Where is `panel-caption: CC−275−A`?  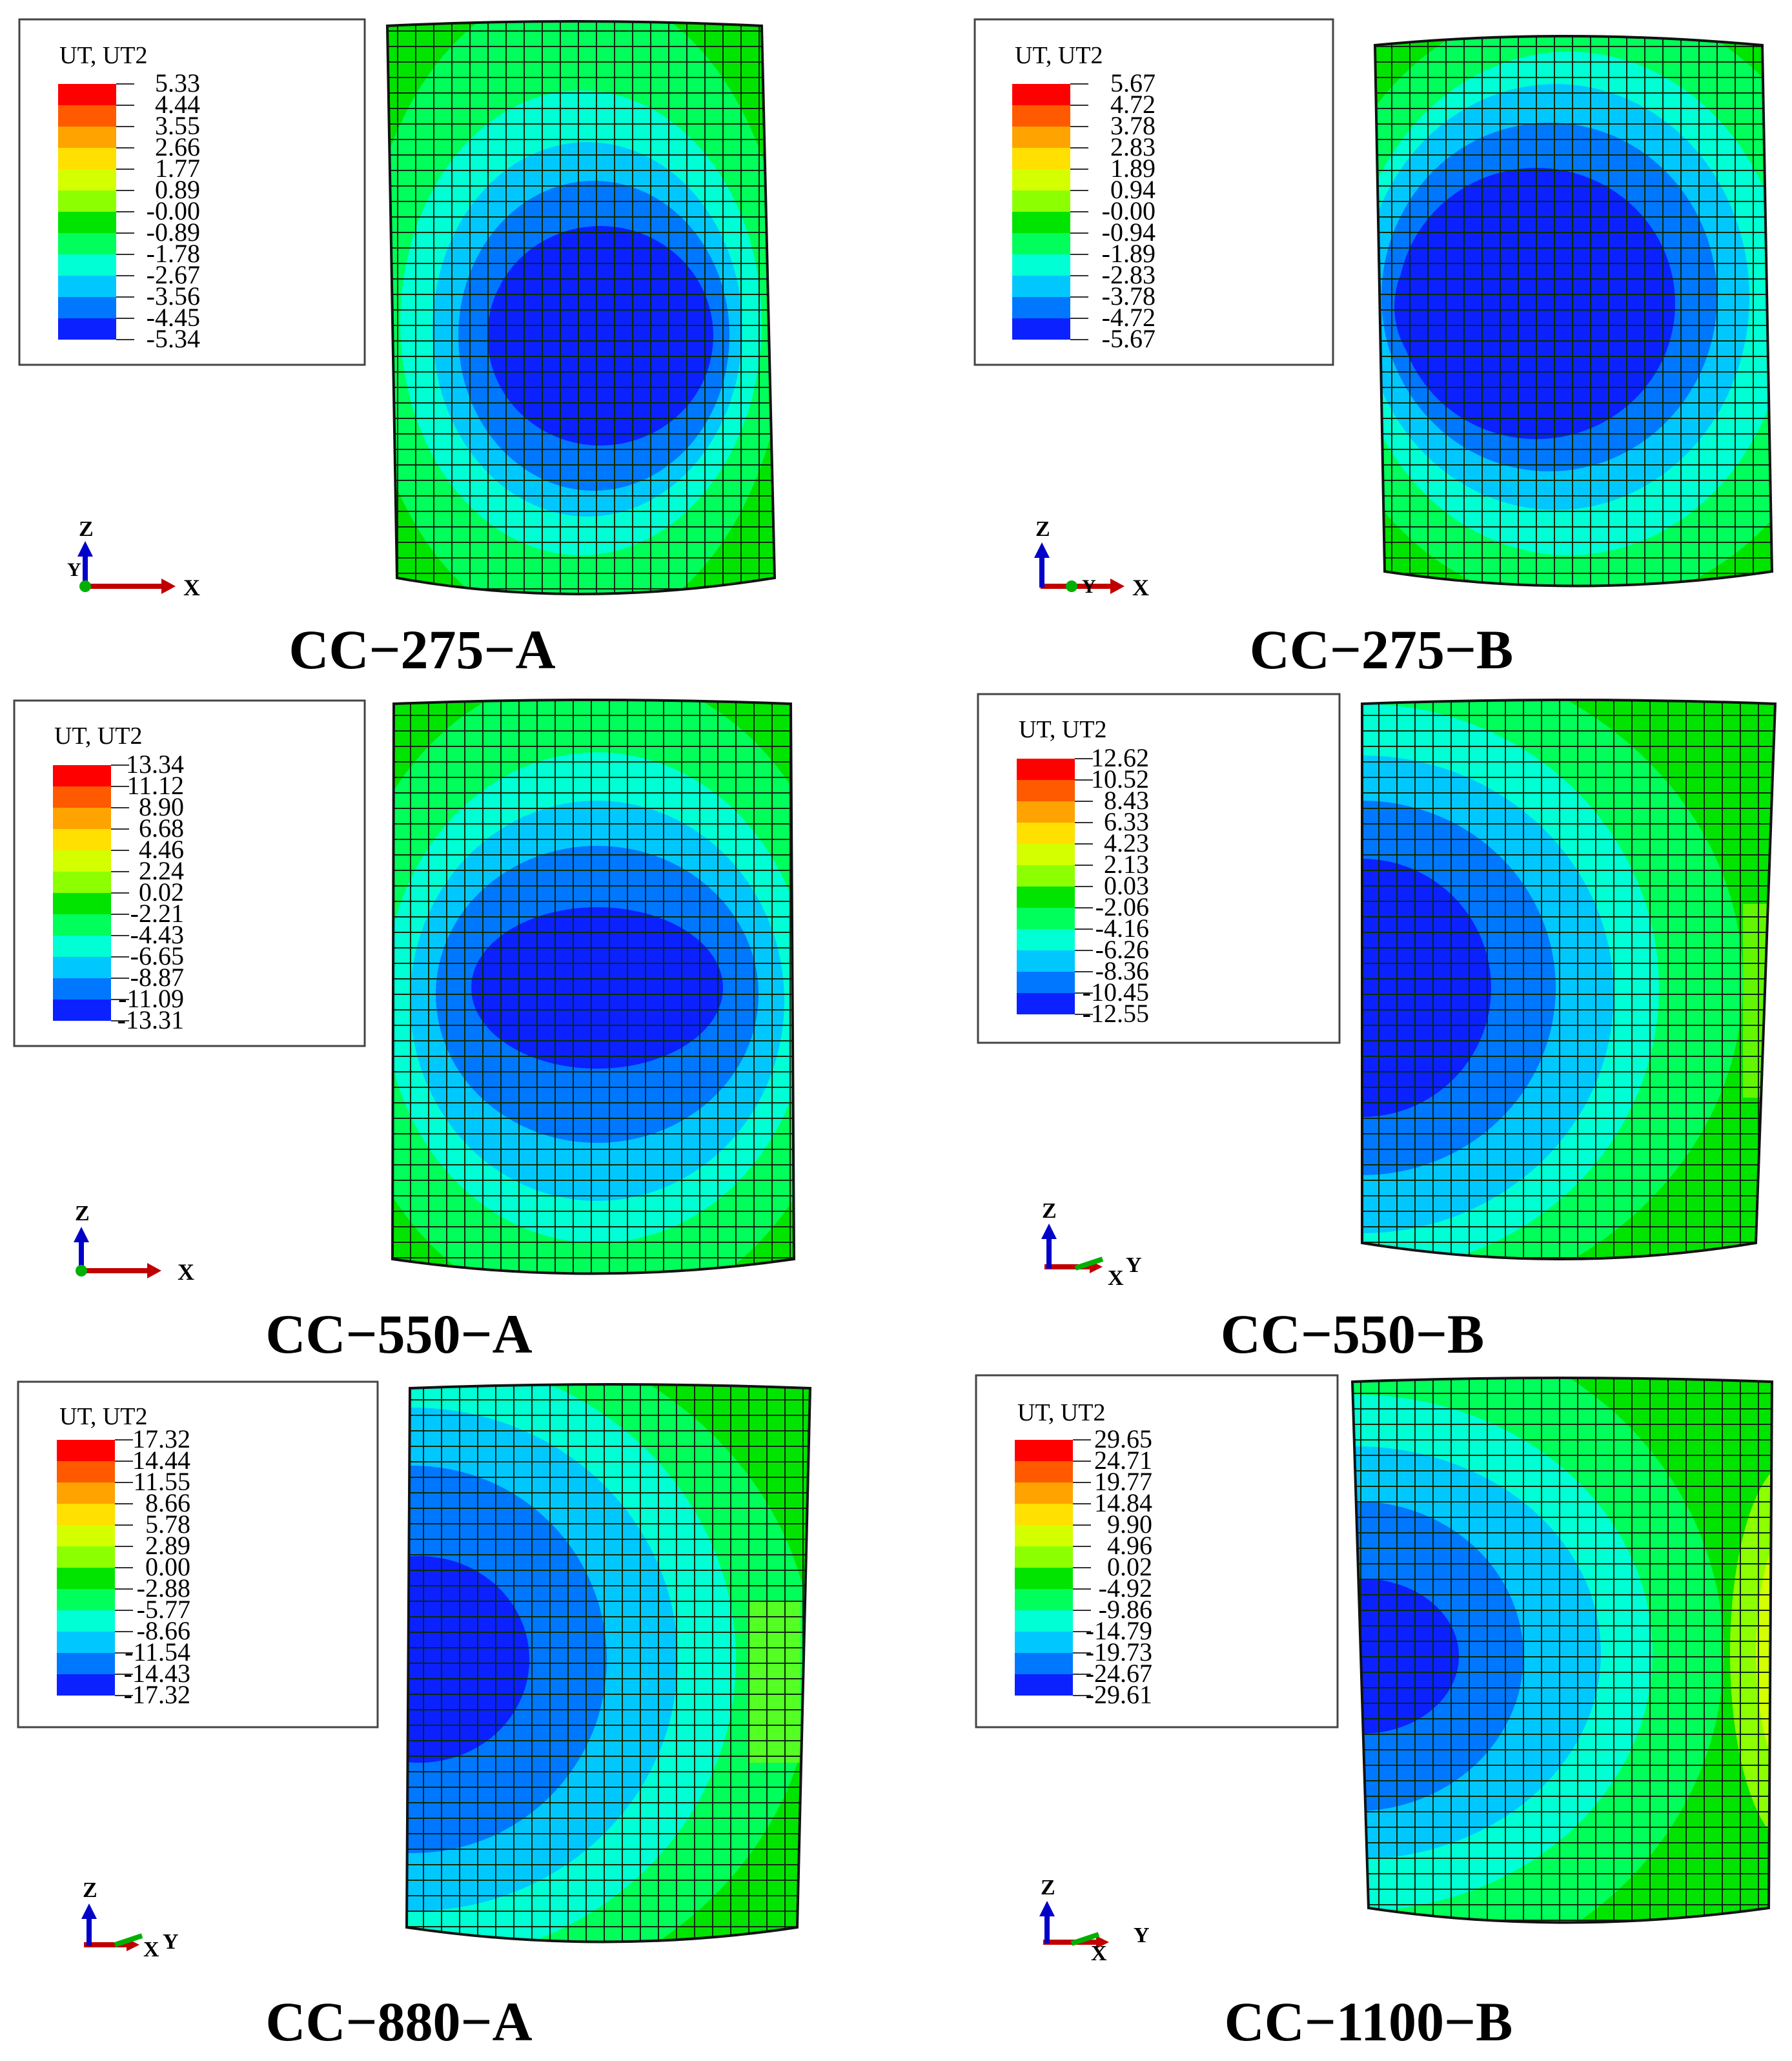 panel-caption: CC−275−A is located at coordinates (422, 650).